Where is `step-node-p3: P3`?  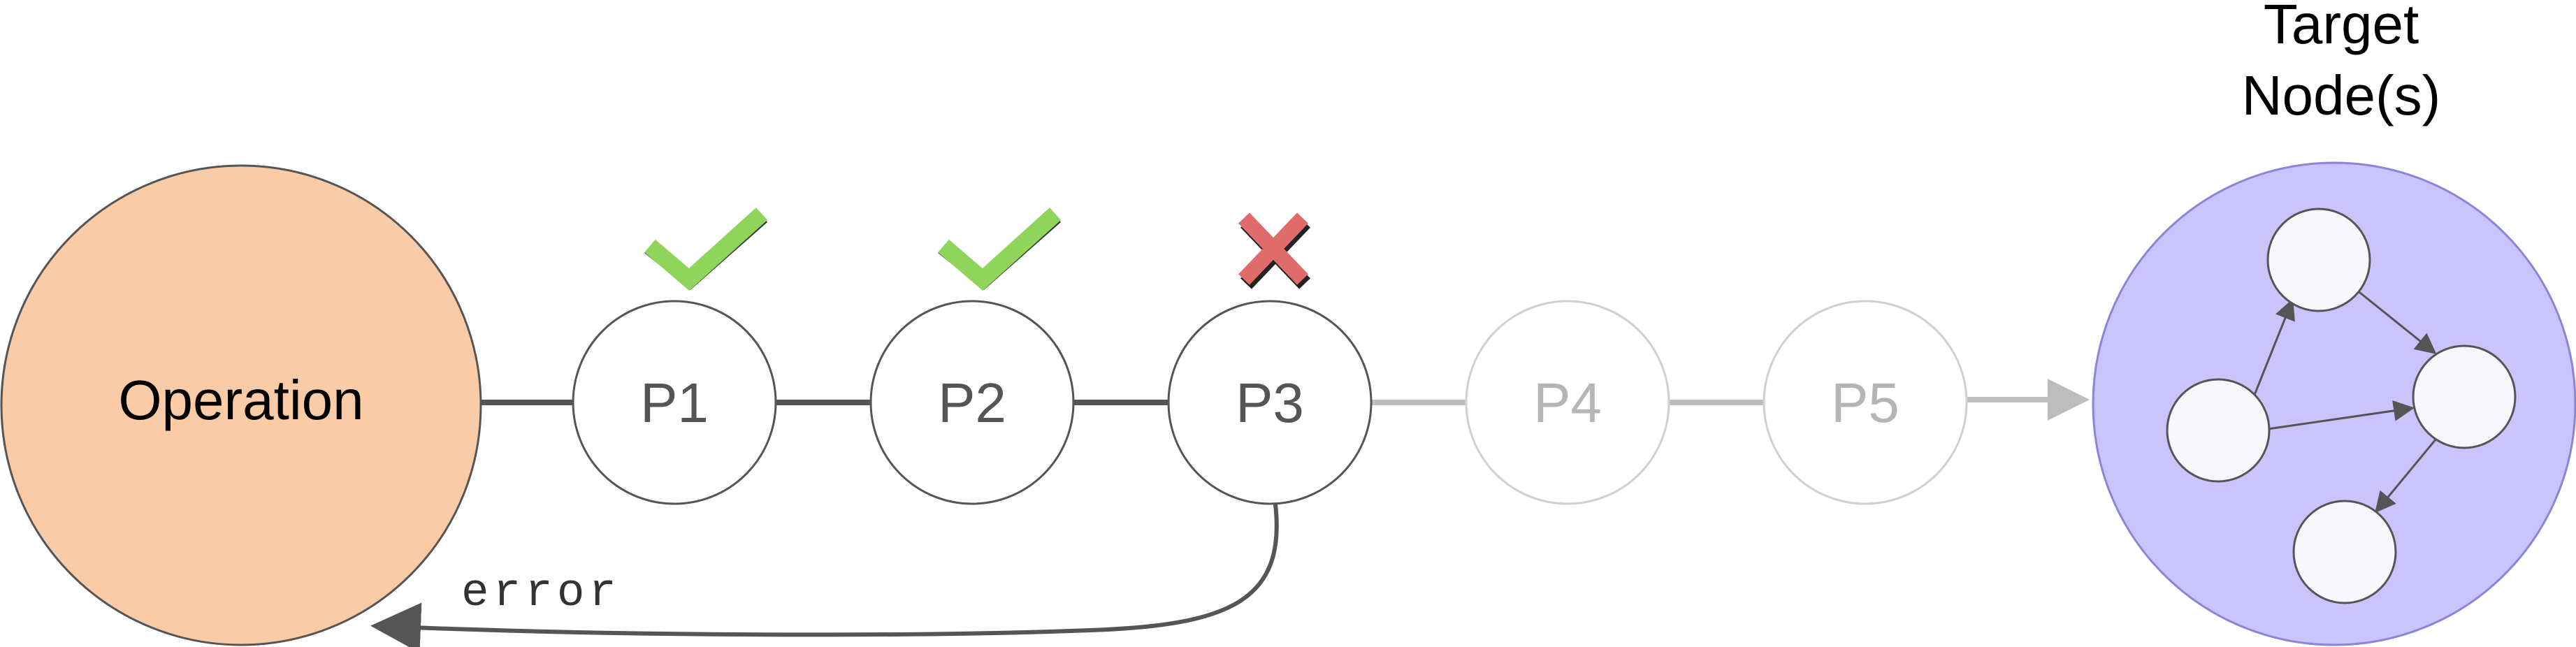
step-node-p3: P3 is located at coordinates (1270, 402).